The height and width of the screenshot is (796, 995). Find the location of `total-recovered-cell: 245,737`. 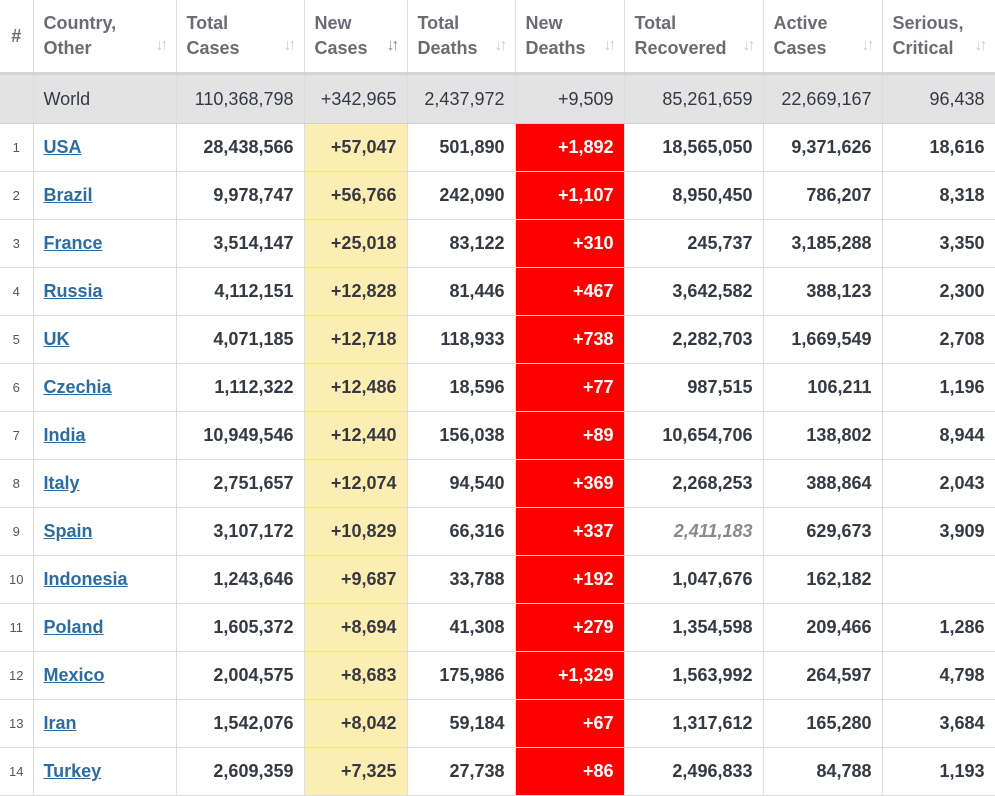

total-recovered-cell: 245,737 is located at coordinates (694, 243).